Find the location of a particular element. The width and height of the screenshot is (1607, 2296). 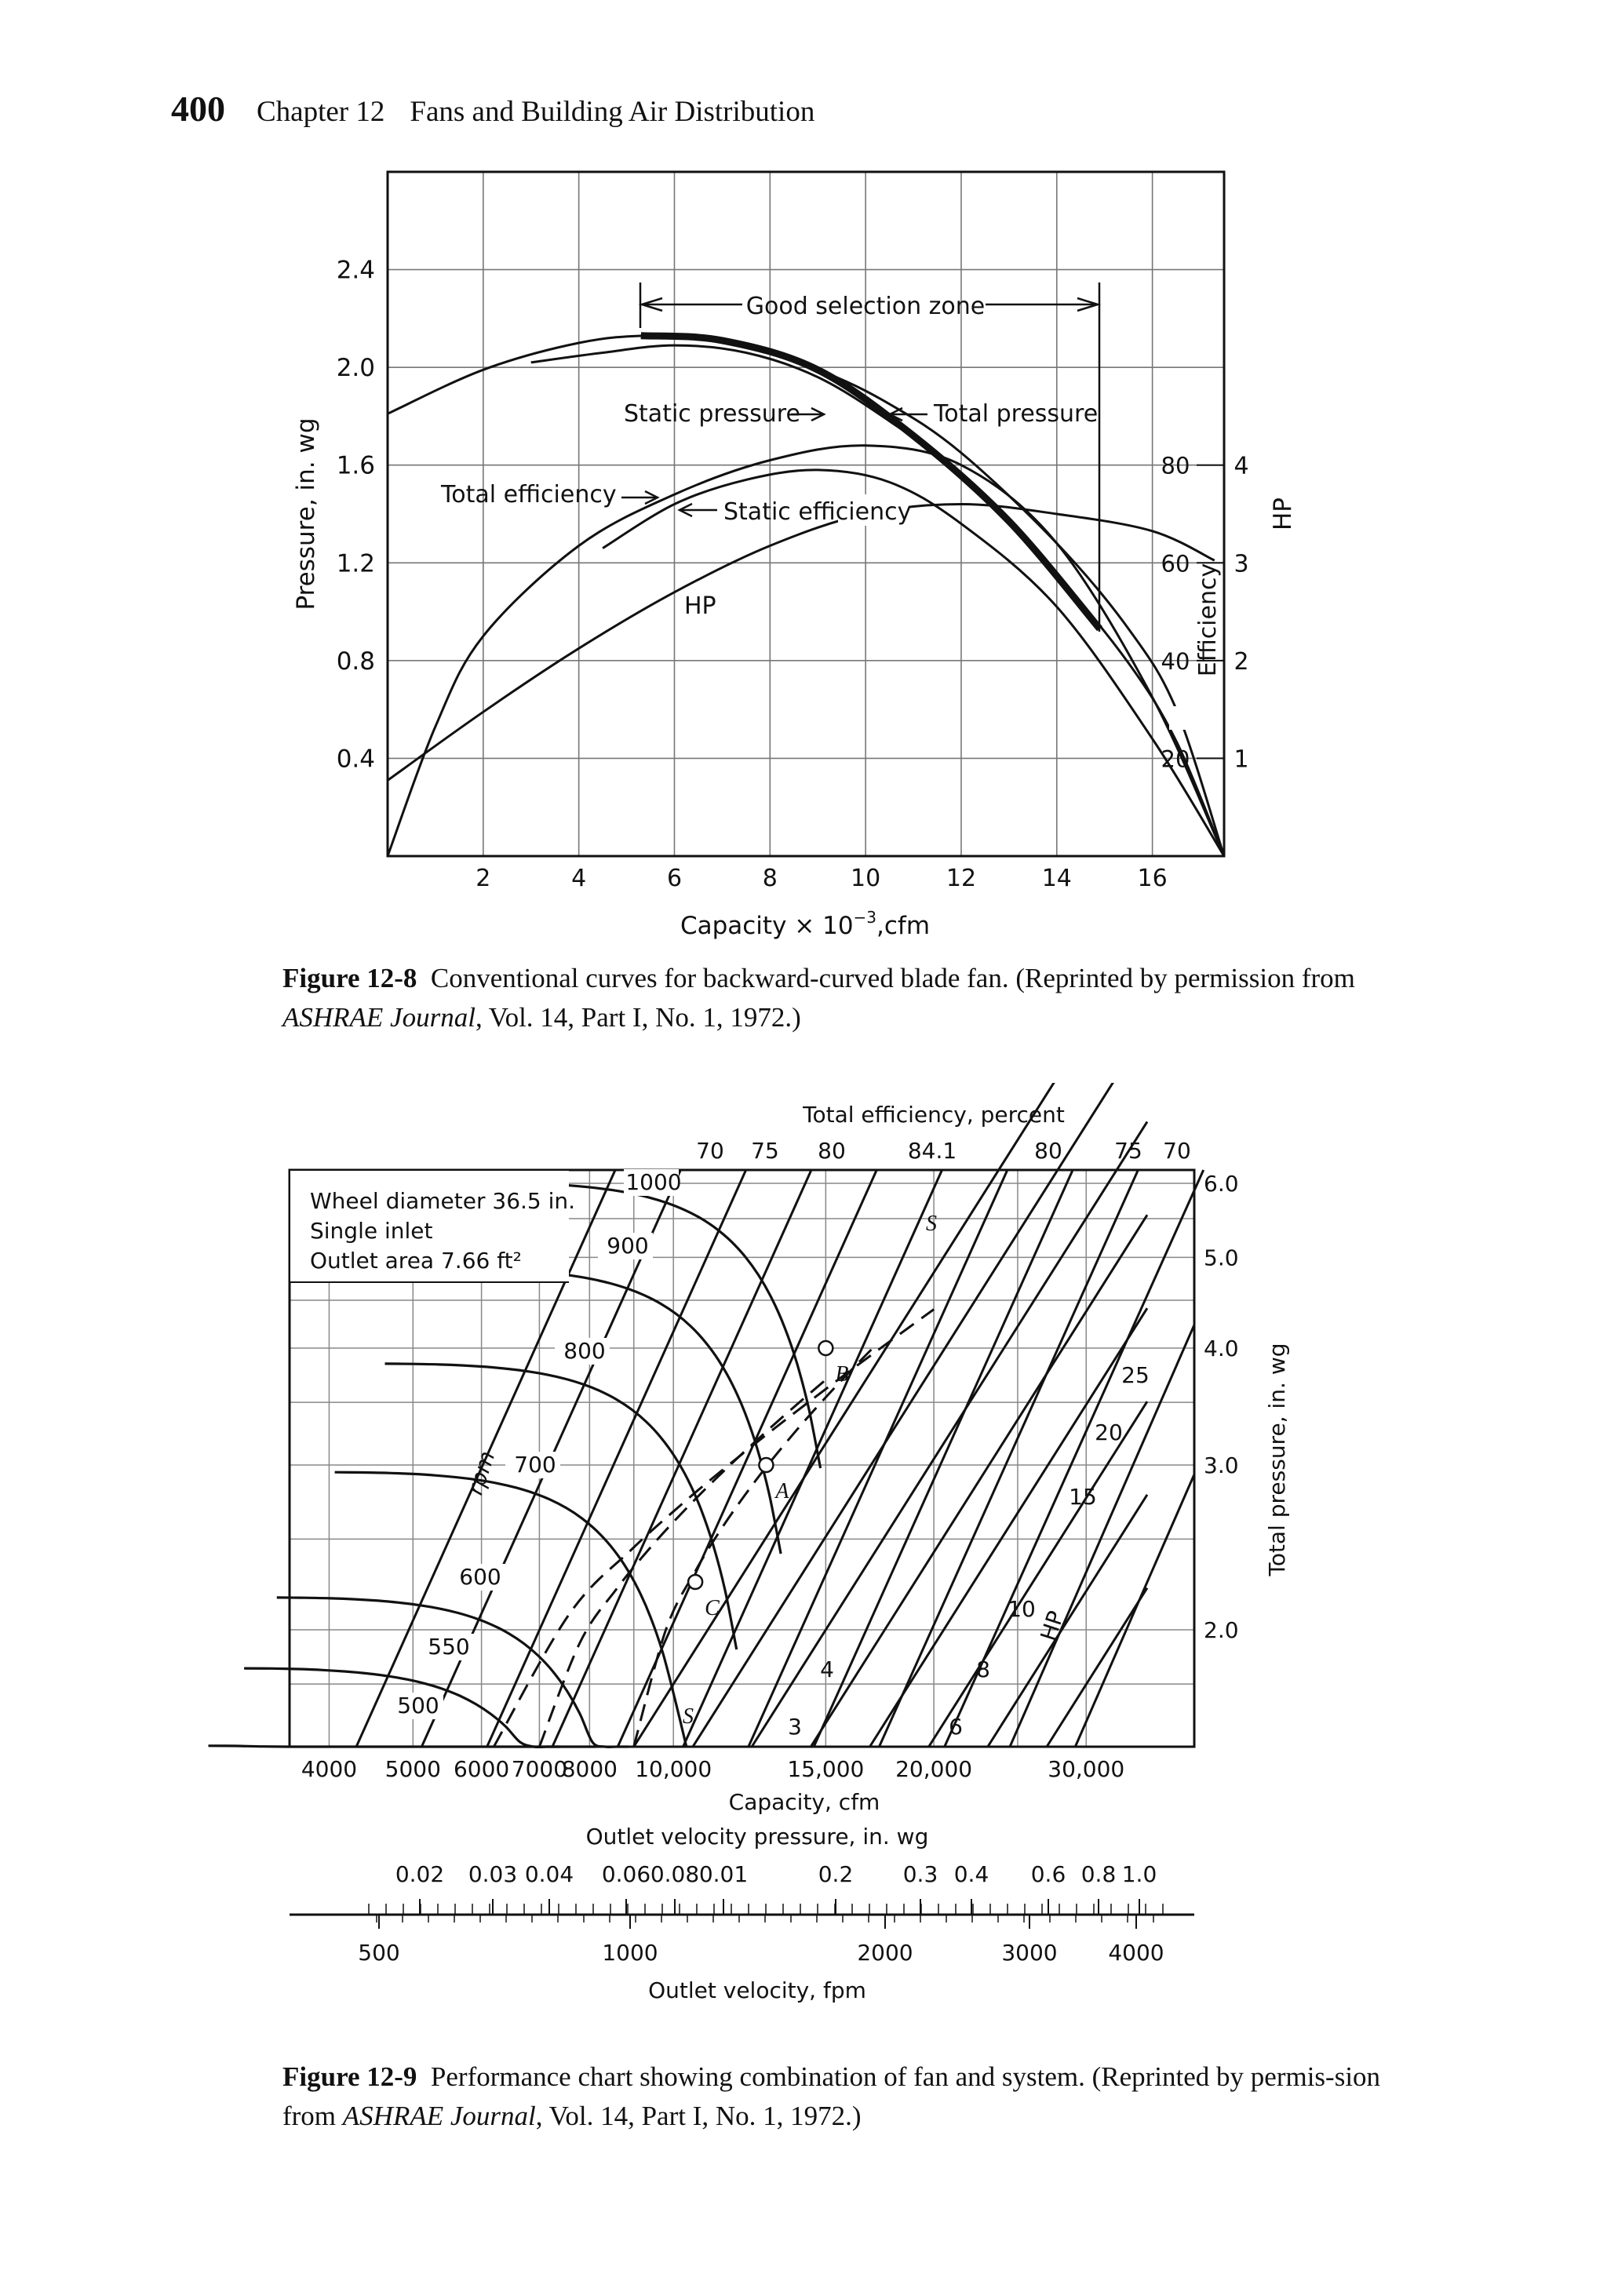

rpm-label: 500 is located at coordinates (418, 1705).